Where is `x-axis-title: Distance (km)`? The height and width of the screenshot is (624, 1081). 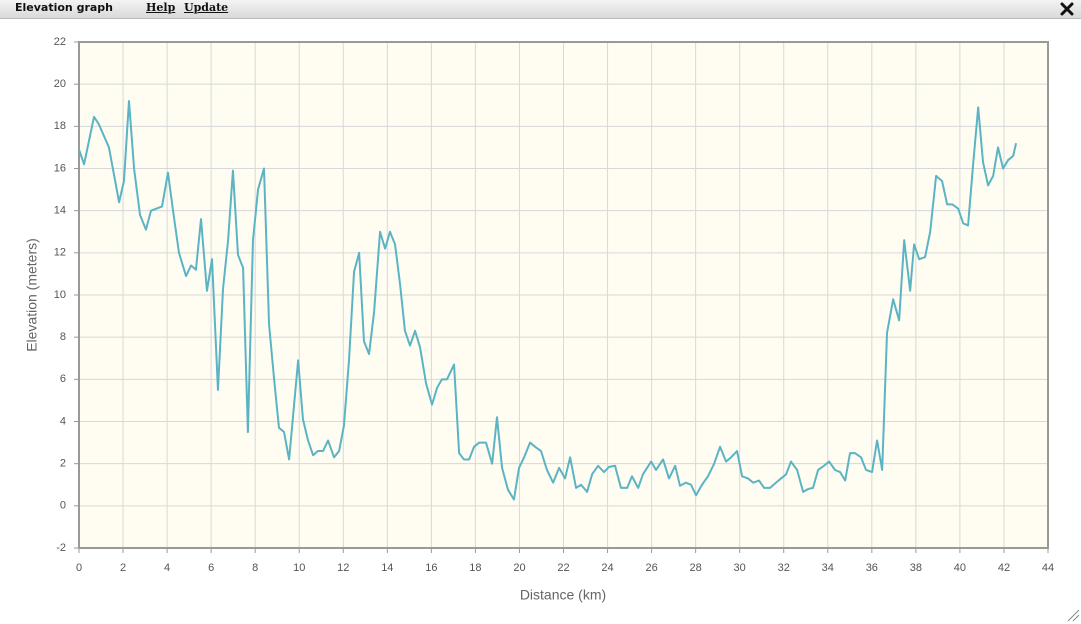
x-axis-title: Distance (km) is located at coordinates (563, 595).